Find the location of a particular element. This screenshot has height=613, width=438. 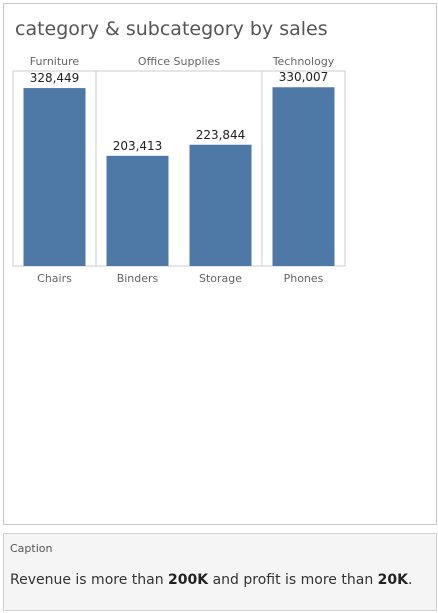

category-tick-label: Chairs is located at coordinates (54, 278).